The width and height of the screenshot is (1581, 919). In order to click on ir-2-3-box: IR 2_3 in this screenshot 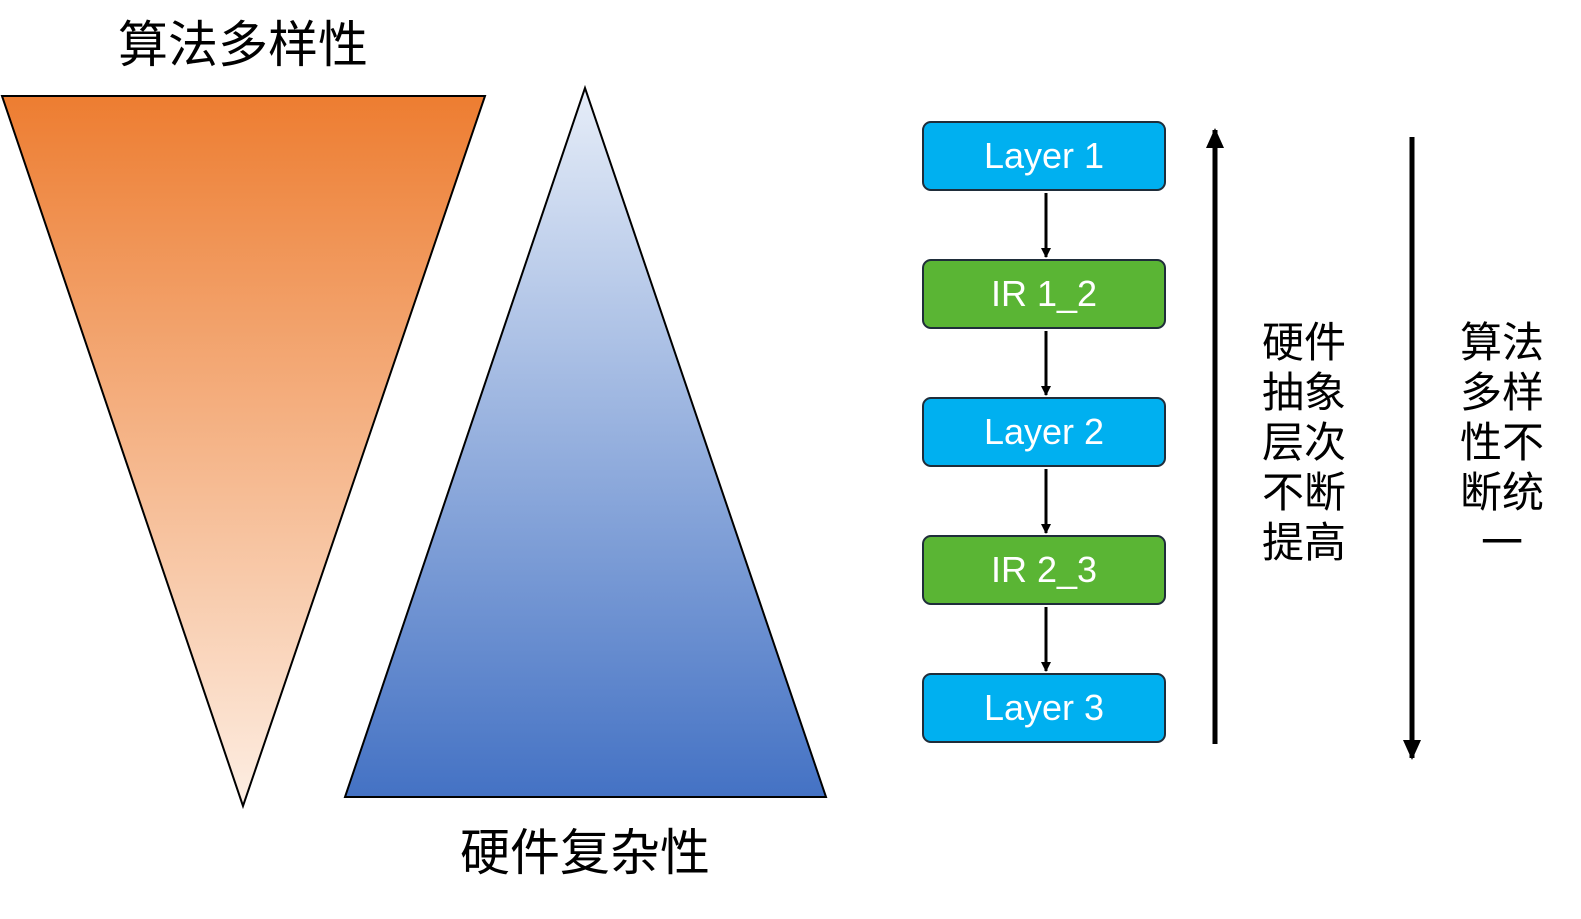, I will do `click(1044, 570)`.